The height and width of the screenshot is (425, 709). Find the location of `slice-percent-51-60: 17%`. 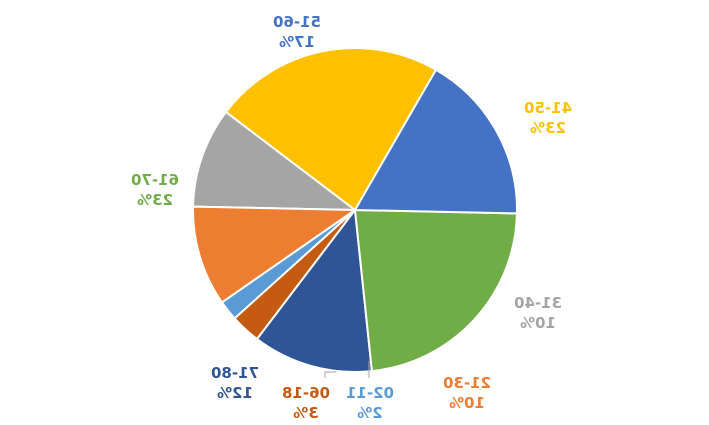

slice-percent-51-60: 17% is located at coordinates (297, 42).